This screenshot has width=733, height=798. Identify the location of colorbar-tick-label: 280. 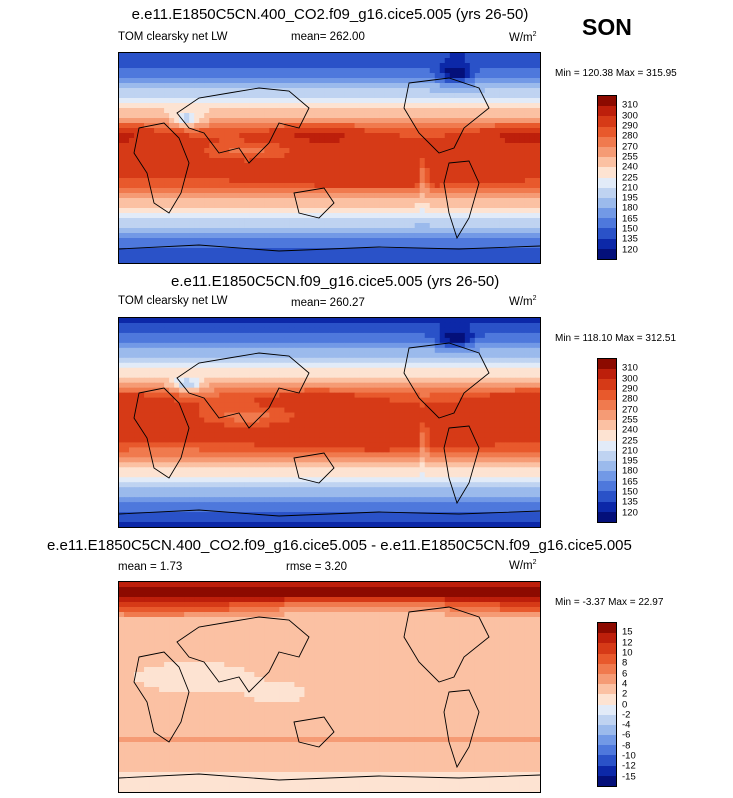
(630, 399).